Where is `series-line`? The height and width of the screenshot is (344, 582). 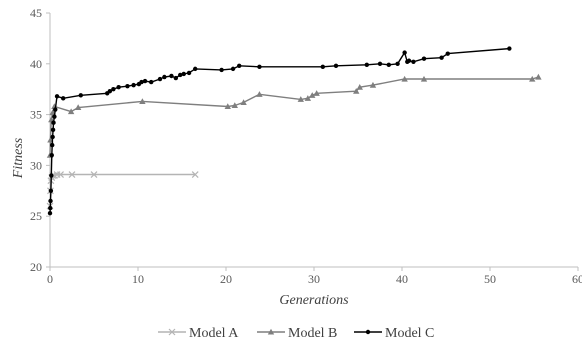 series-line is located at coordinates (122, 190).